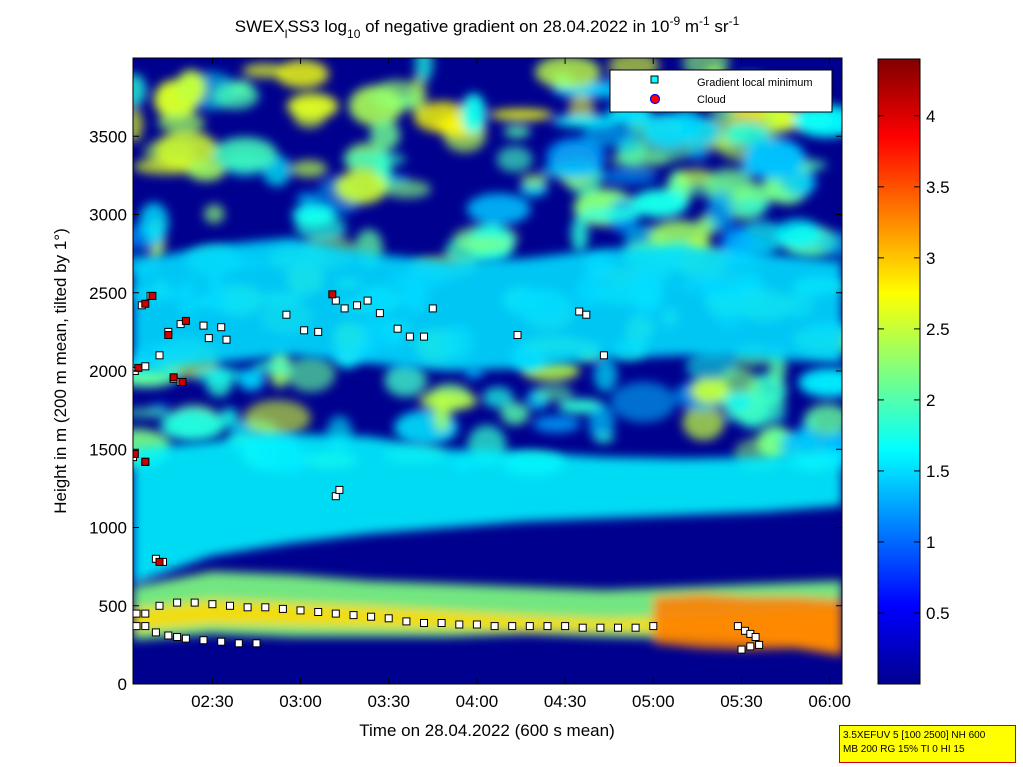 The image size is (1023, 767). What do you see at coordinates (108, 136) in the screenshot?
I see `y-tick-label: 3500` at bounding box center [108, 136].